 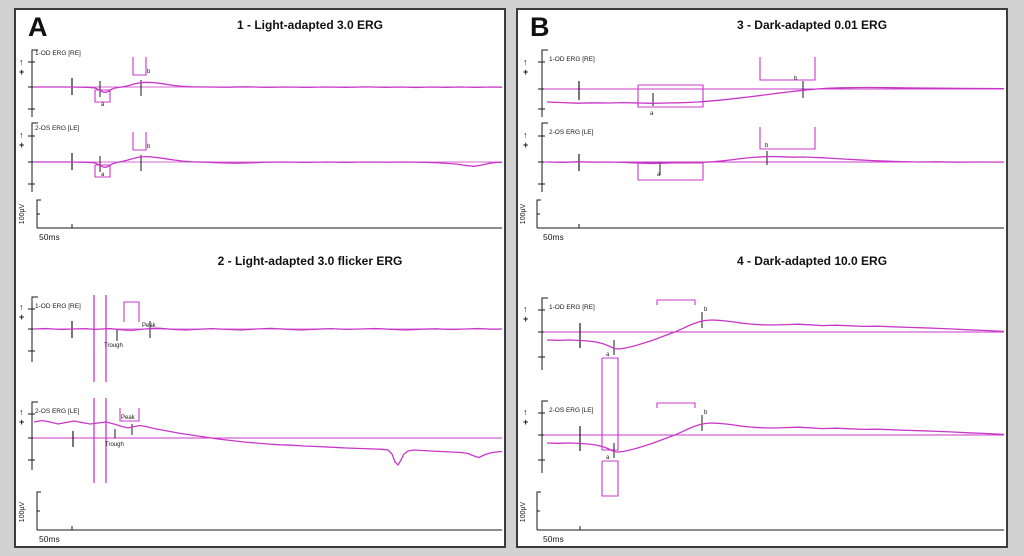 I want to click on chart-4-title: 4 - Dark-adapted 10.0 ERG, so click(x=812, y=261).